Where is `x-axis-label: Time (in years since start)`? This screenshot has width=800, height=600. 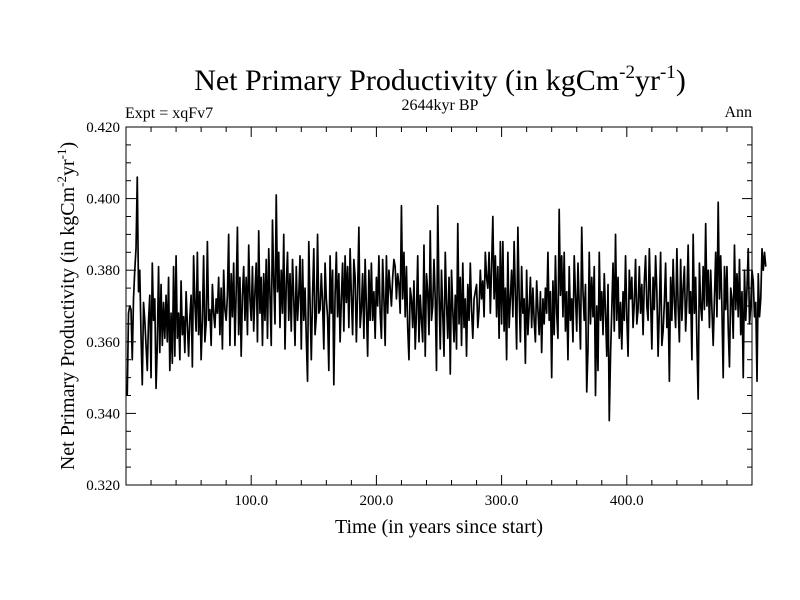
x-axis-label: Time (in years since start) is located at coordinates (439, 527).